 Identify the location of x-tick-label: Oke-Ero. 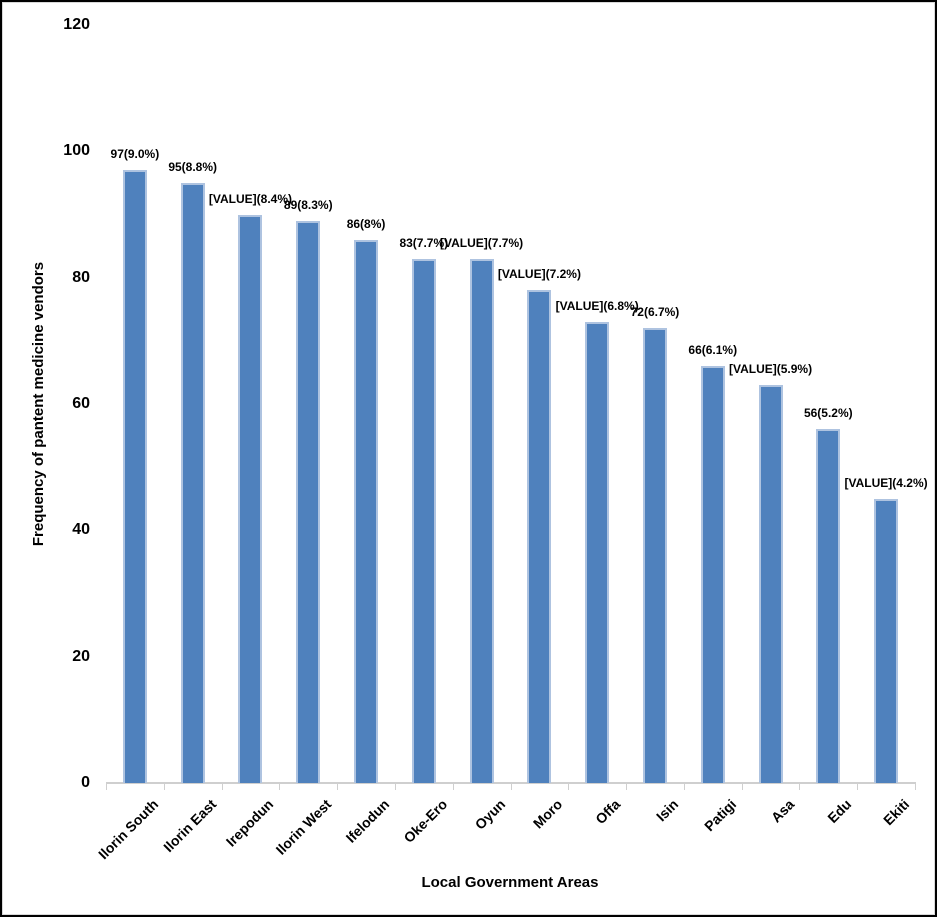
(425, 821).